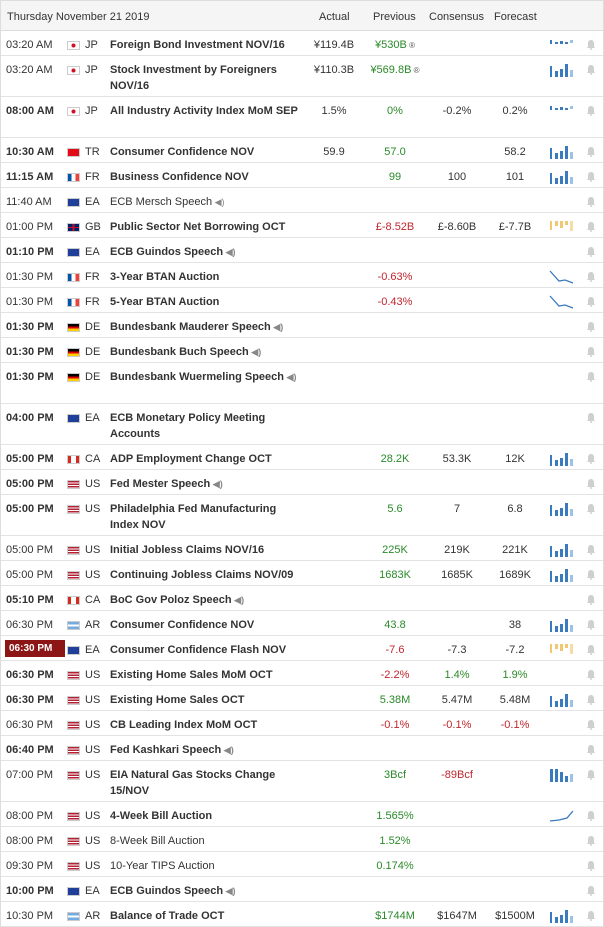 Image resolution: width=604 pixels, height=927 pixels. I want to click on table-row: 01:30 PM FR 3-Year BTAN Auction -0.63%, so click(302, 275).